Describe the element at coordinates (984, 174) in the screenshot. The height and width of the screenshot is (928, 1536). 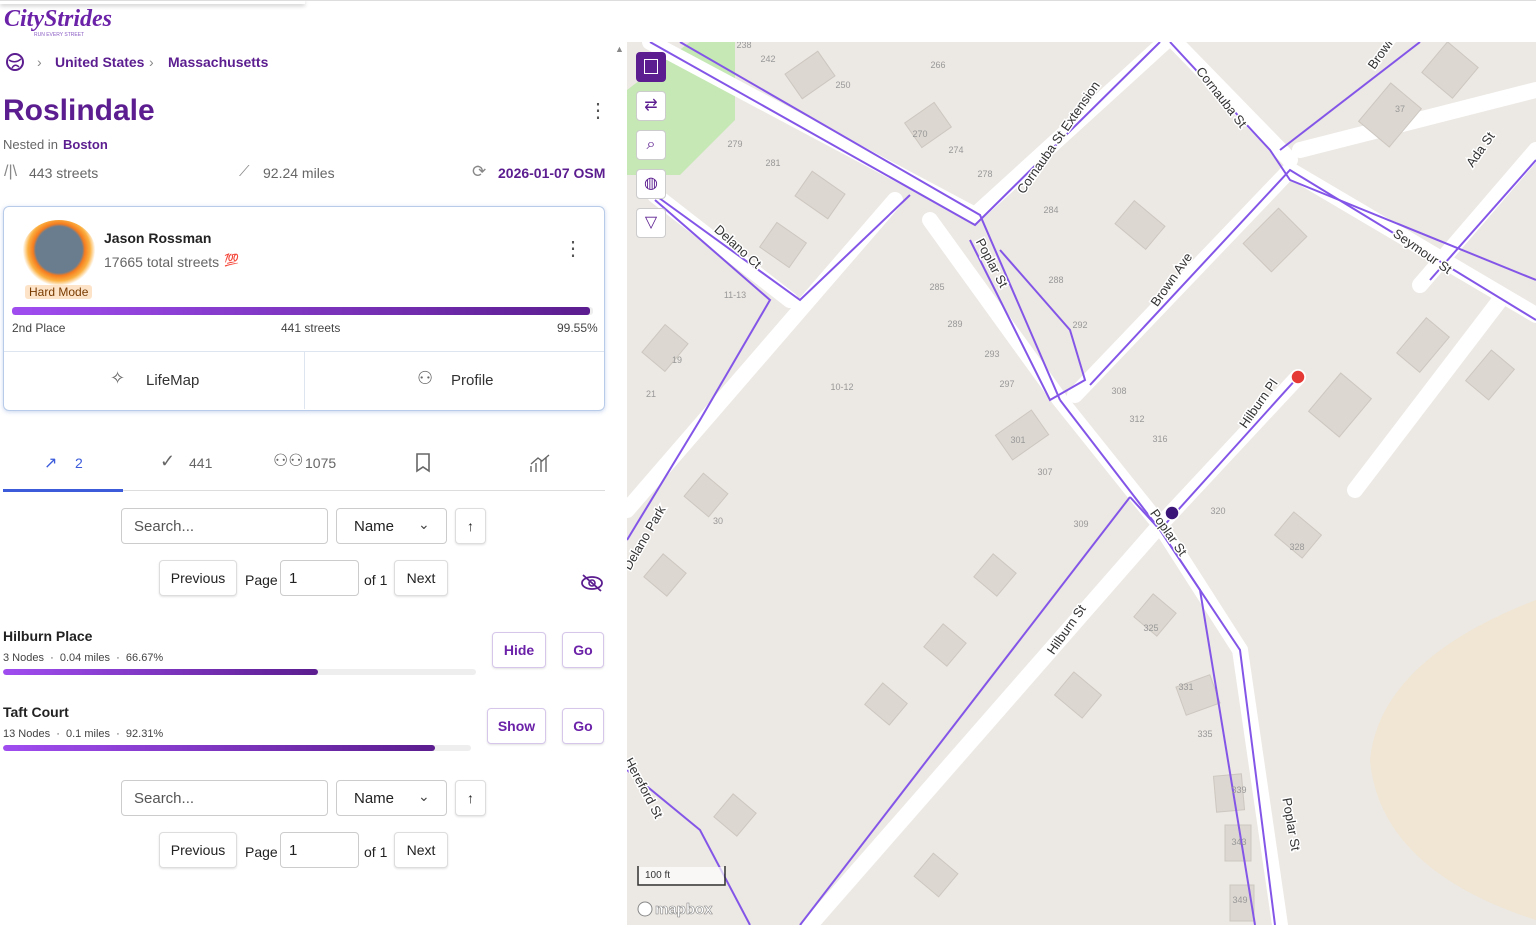
I see `house-number: 278` at that location.